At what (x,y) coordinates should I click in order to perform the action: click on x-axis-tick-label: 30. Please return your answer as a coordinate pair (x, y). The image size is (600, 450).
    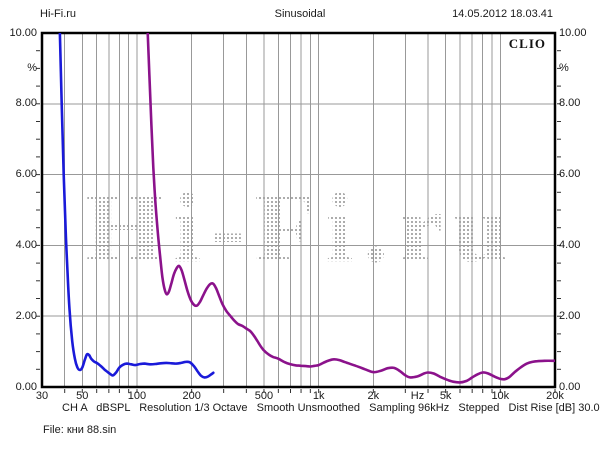
    Looking at the image, I should click on (42, 396).